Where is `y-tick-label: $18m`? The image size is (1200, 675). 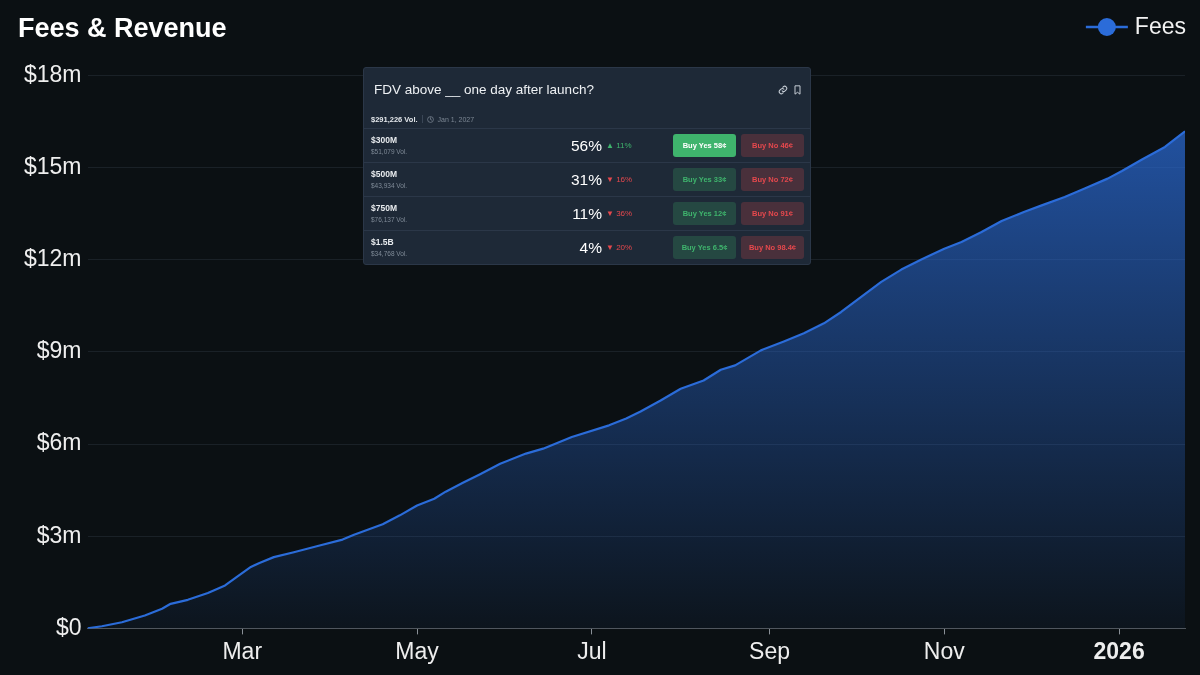
y-tick-label: $18m is located at coordinates (52, 73).